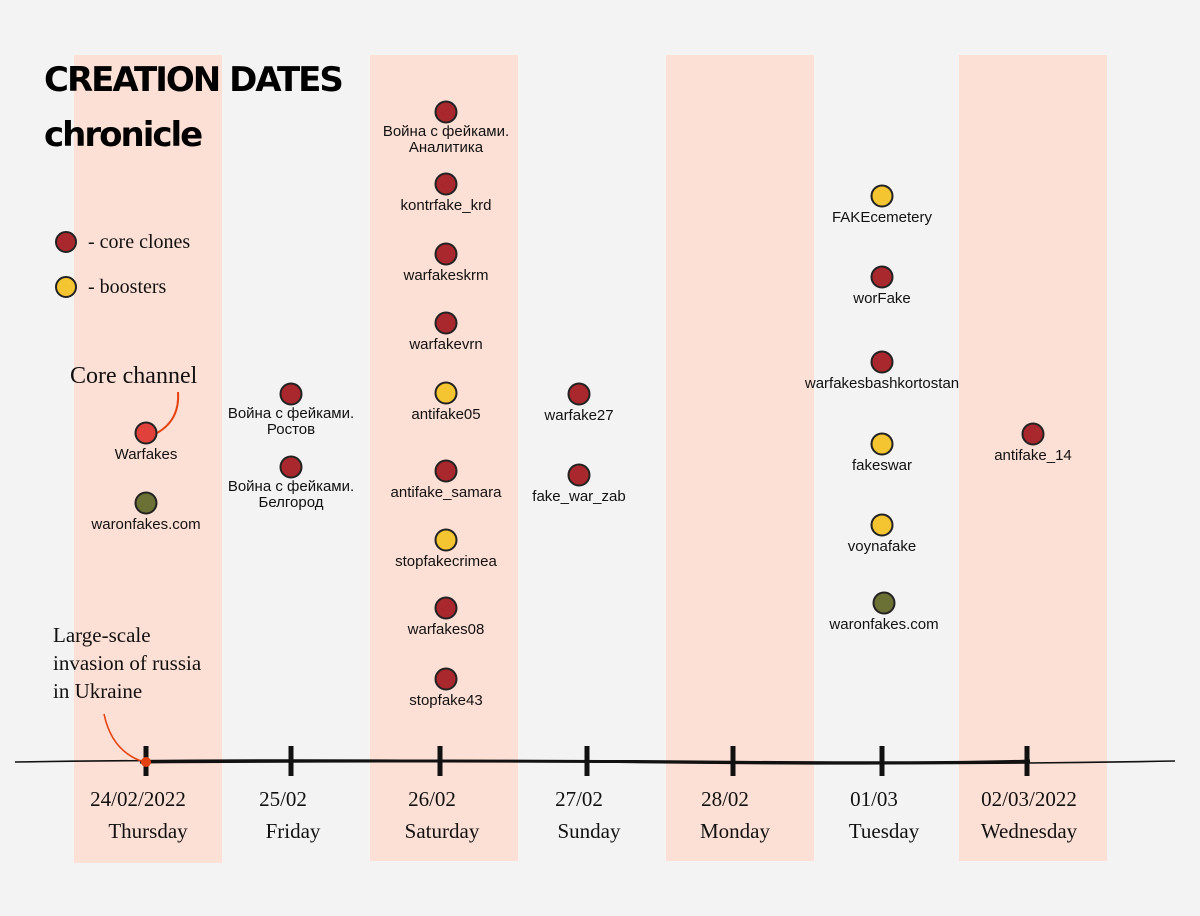 The height and width of the screenshot is (916, 1200). Describe the element at coordinates (102, 635) in the screenshot. I see `invasion-label-line1: Large-scale` at that location.